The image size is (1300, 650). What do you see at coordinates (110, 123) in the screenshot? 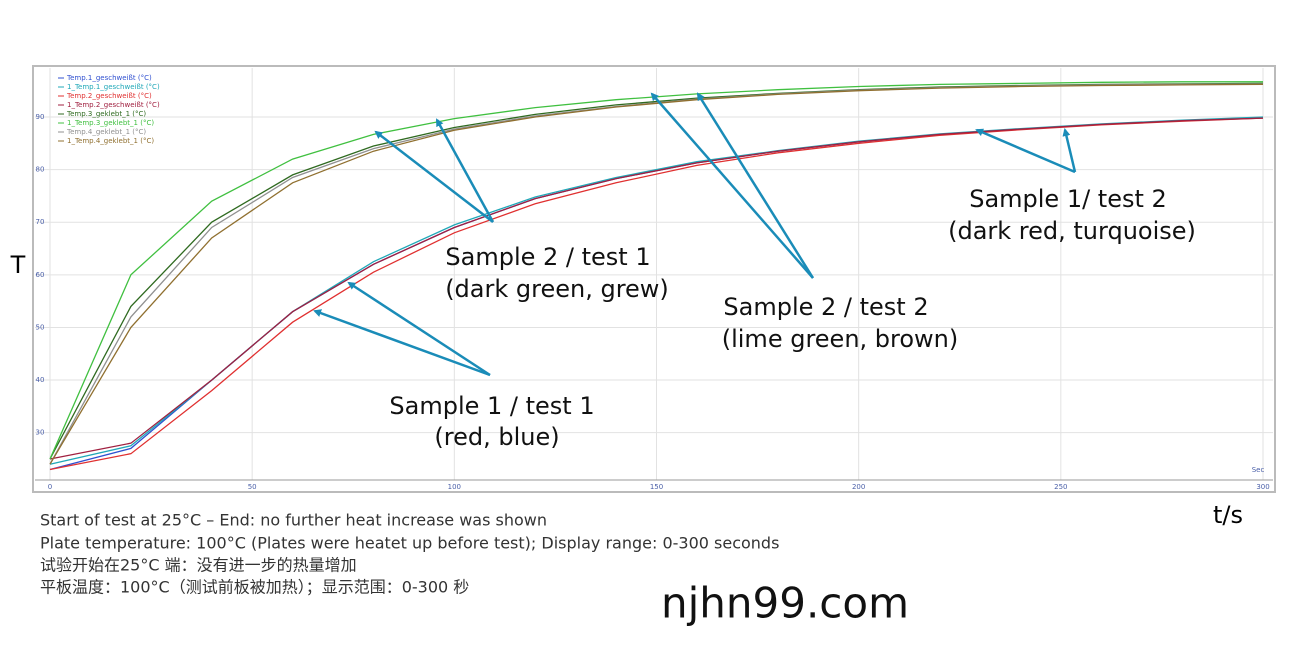
I see `legend-label: 1_Temp.3_geklebt_1 (°C)` at bounding box center [110, 123].